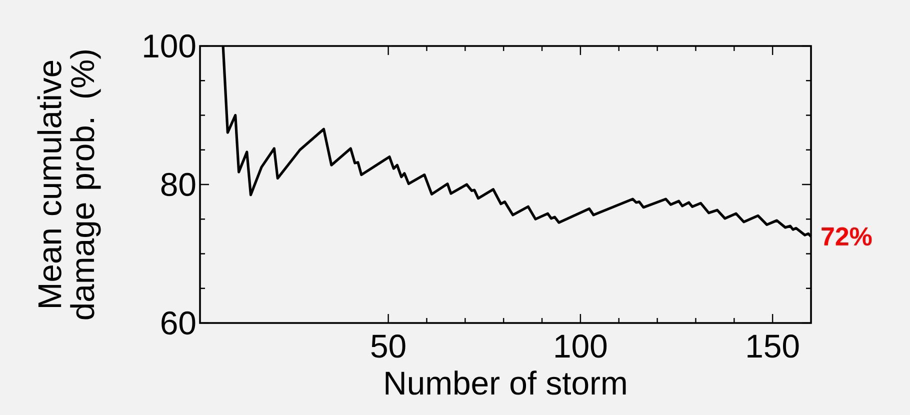 The height and width of the screenshot is (415, 910). Describe the element at coordinates (506, 382) in the screenshot. I see `x-axis-title: Number of storm` at that location.